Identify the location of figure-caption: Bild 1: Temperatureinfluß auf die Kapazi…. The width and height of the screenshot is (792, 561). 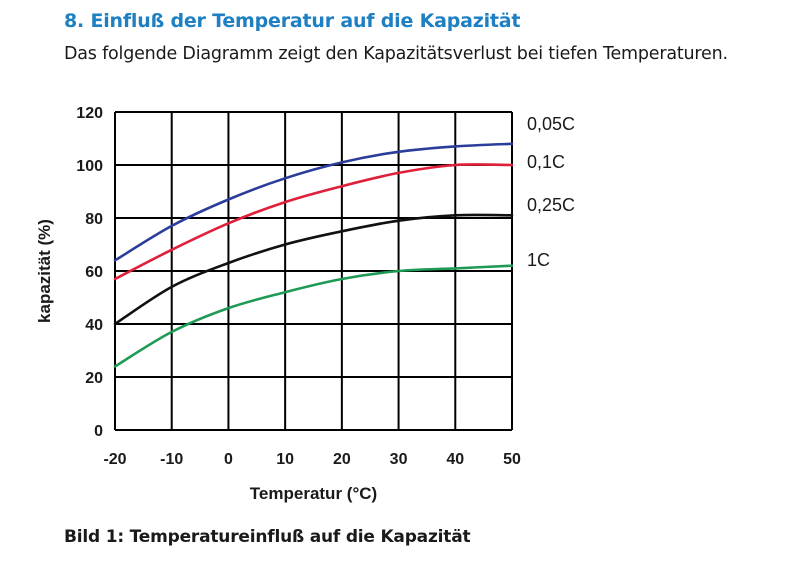
(267, 537).